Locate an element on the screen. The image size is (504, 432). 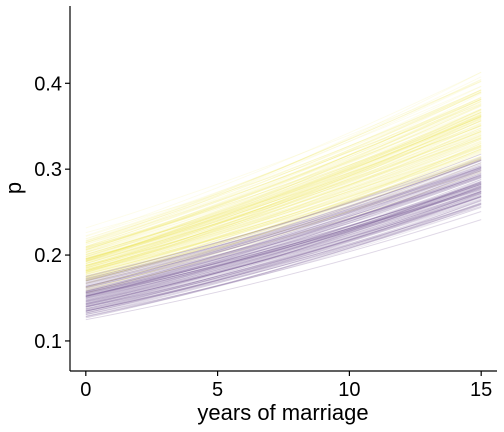
y-axis-ticks: 0.1 0.2 0.3 0.4 is located at coordinates (52, 213).